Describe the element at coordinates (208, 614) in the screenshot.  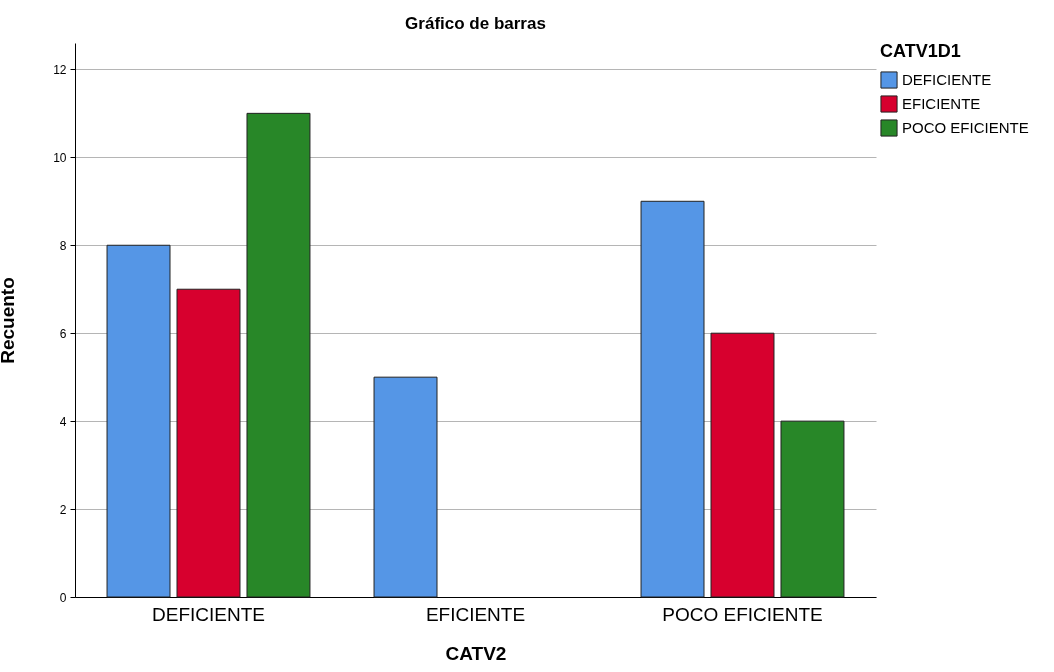
I see `x-tick-label: DEFICIENTE` at that location.